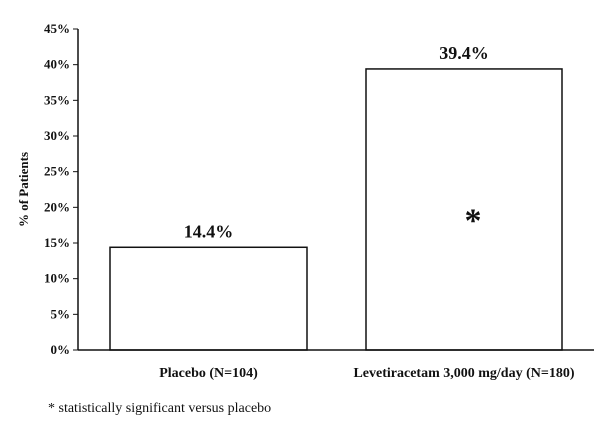 The image size is (610, 431). I want to click on bar, so click(208, 298).